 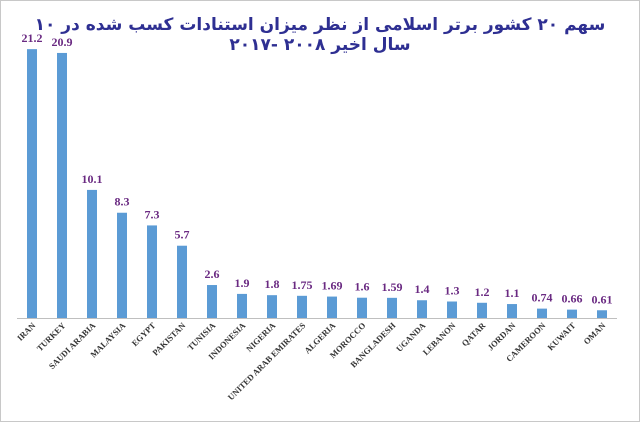 I want to click on category-label: OMAN, so click(x=594, y=333).